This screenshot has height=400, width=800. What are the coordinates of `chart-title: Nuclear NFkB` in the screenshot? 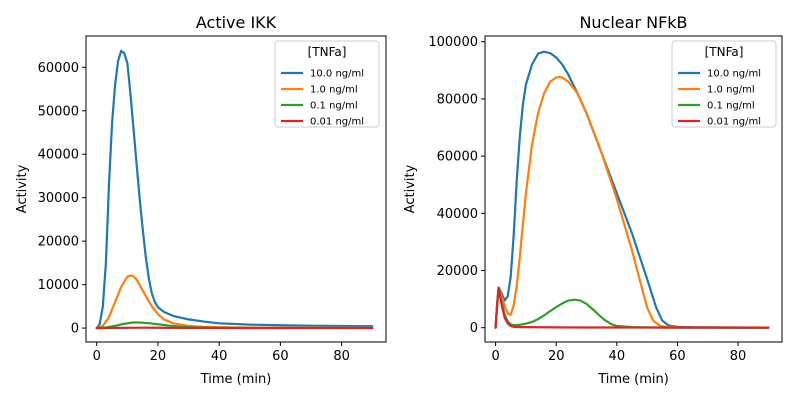 It's located at (633, 22).